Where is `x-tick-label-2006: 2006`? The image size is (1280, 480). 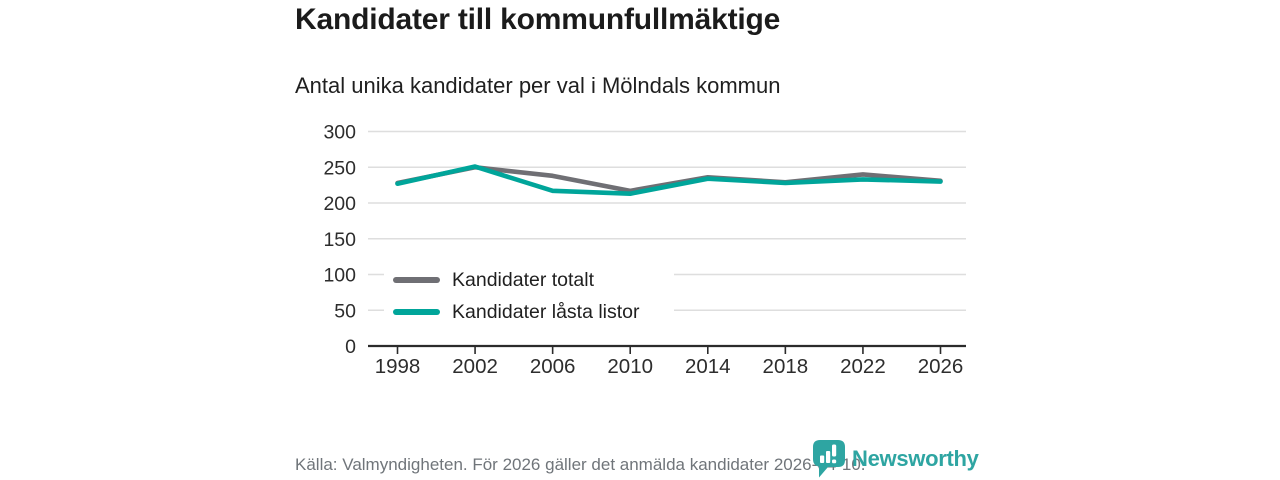 x-tick-label-2006: 2006 is located at coordinates (553, 366).